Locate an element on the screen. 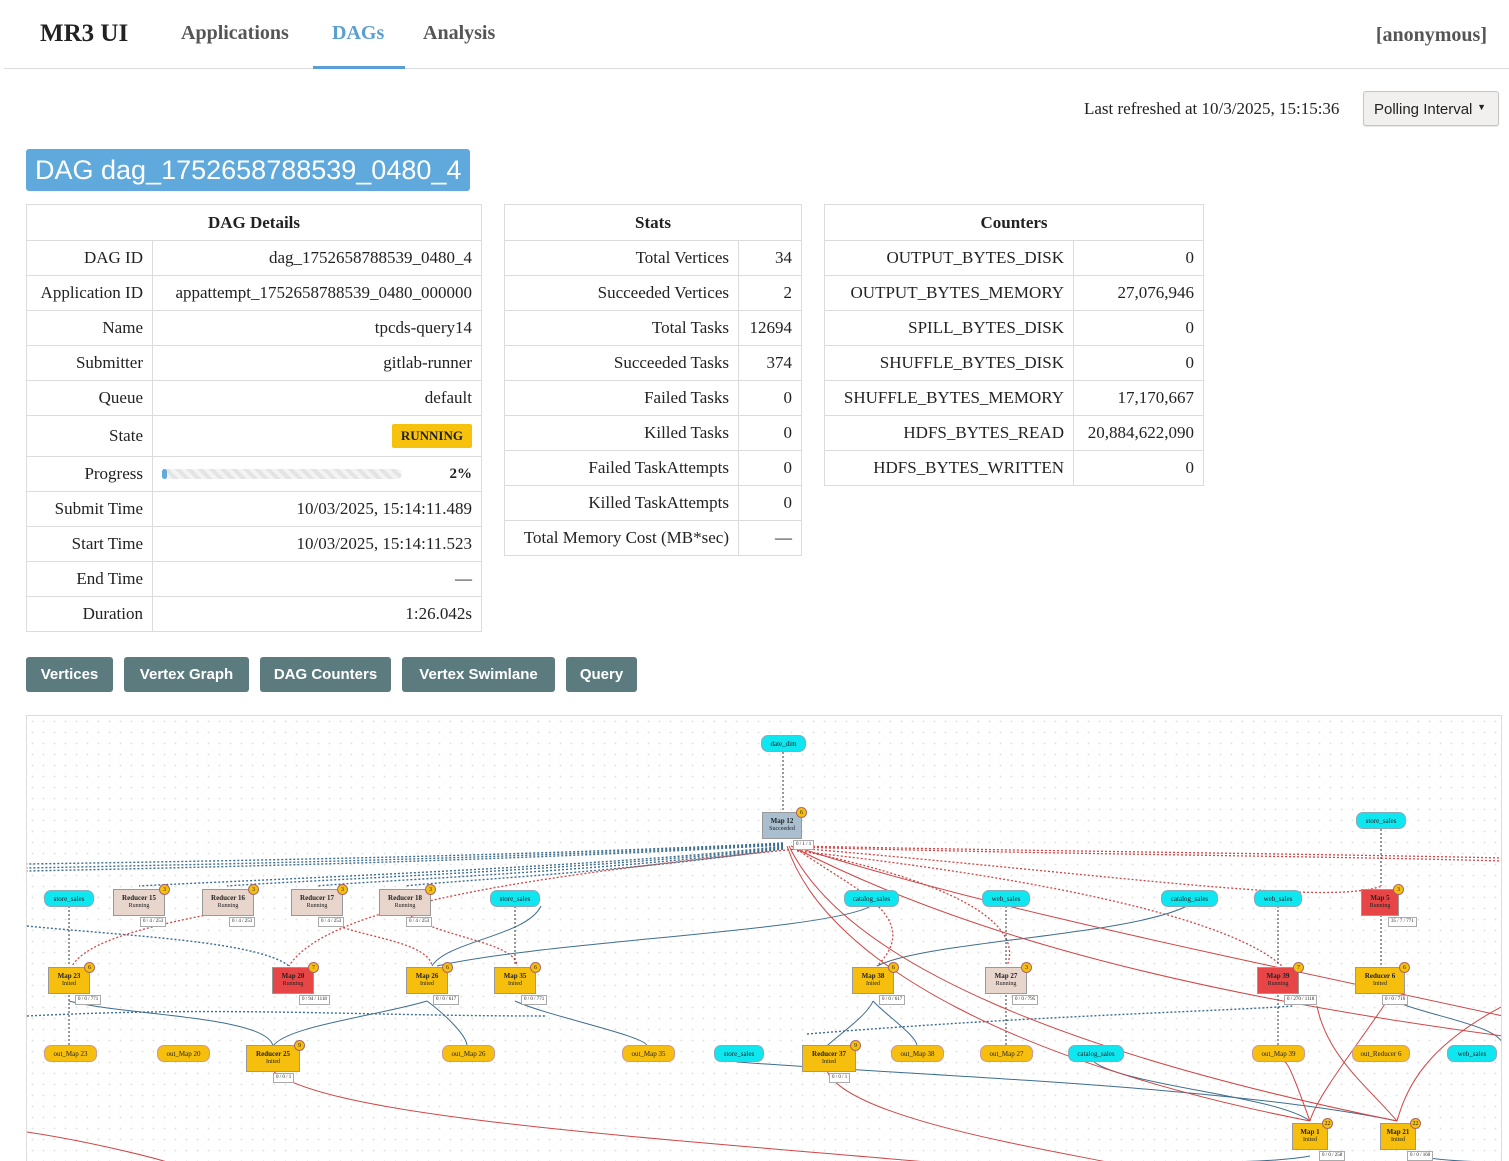 The image size is (1509, 1161). graph-vertex: Map 5 Running 3 35 / 7 / 771 is located at coordinates (1389, 905).